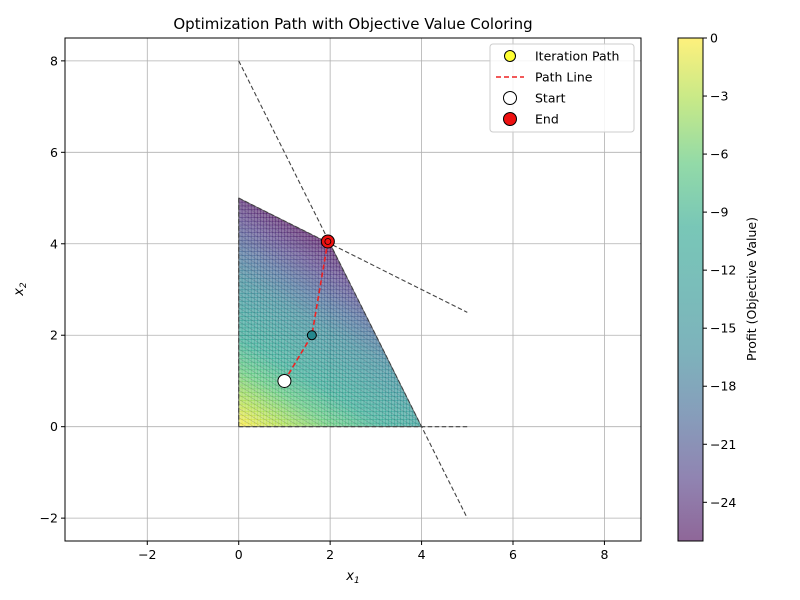 This screenshot has height=600, width=800. What do you see at coordinates (723, 328) in the screenshot?
I see `colorbar-tick-label: −15` at bounding box center [723, 328].